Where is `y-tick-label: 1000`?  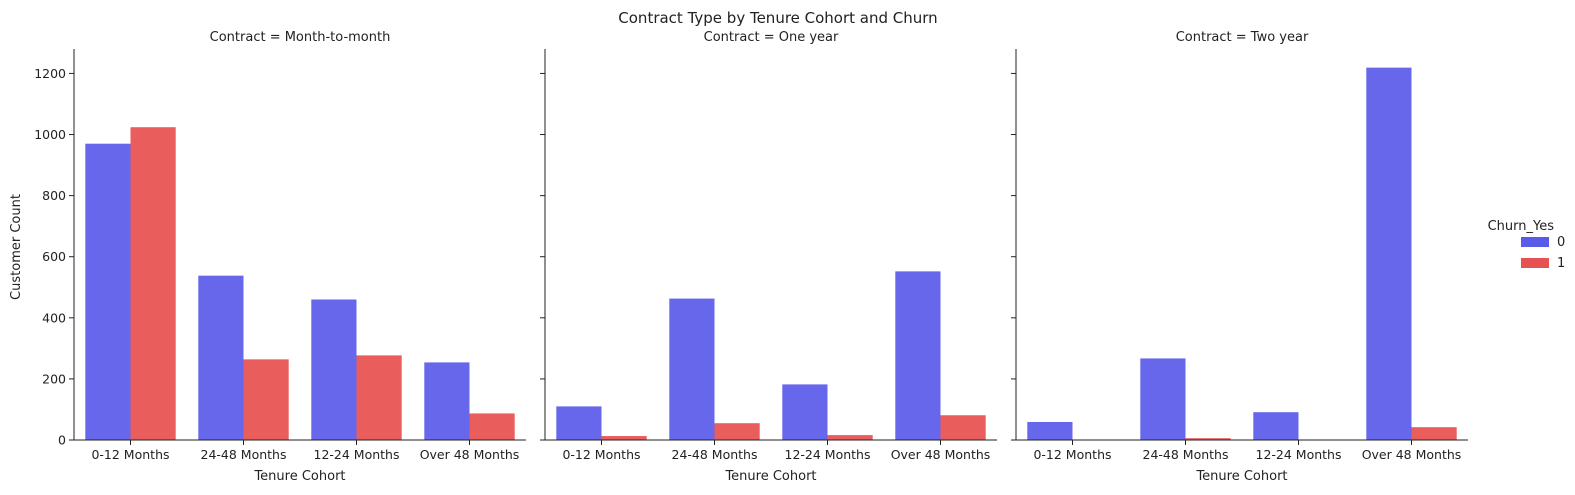
y-tick-label: 1000 is located at coordinates (50, 134).